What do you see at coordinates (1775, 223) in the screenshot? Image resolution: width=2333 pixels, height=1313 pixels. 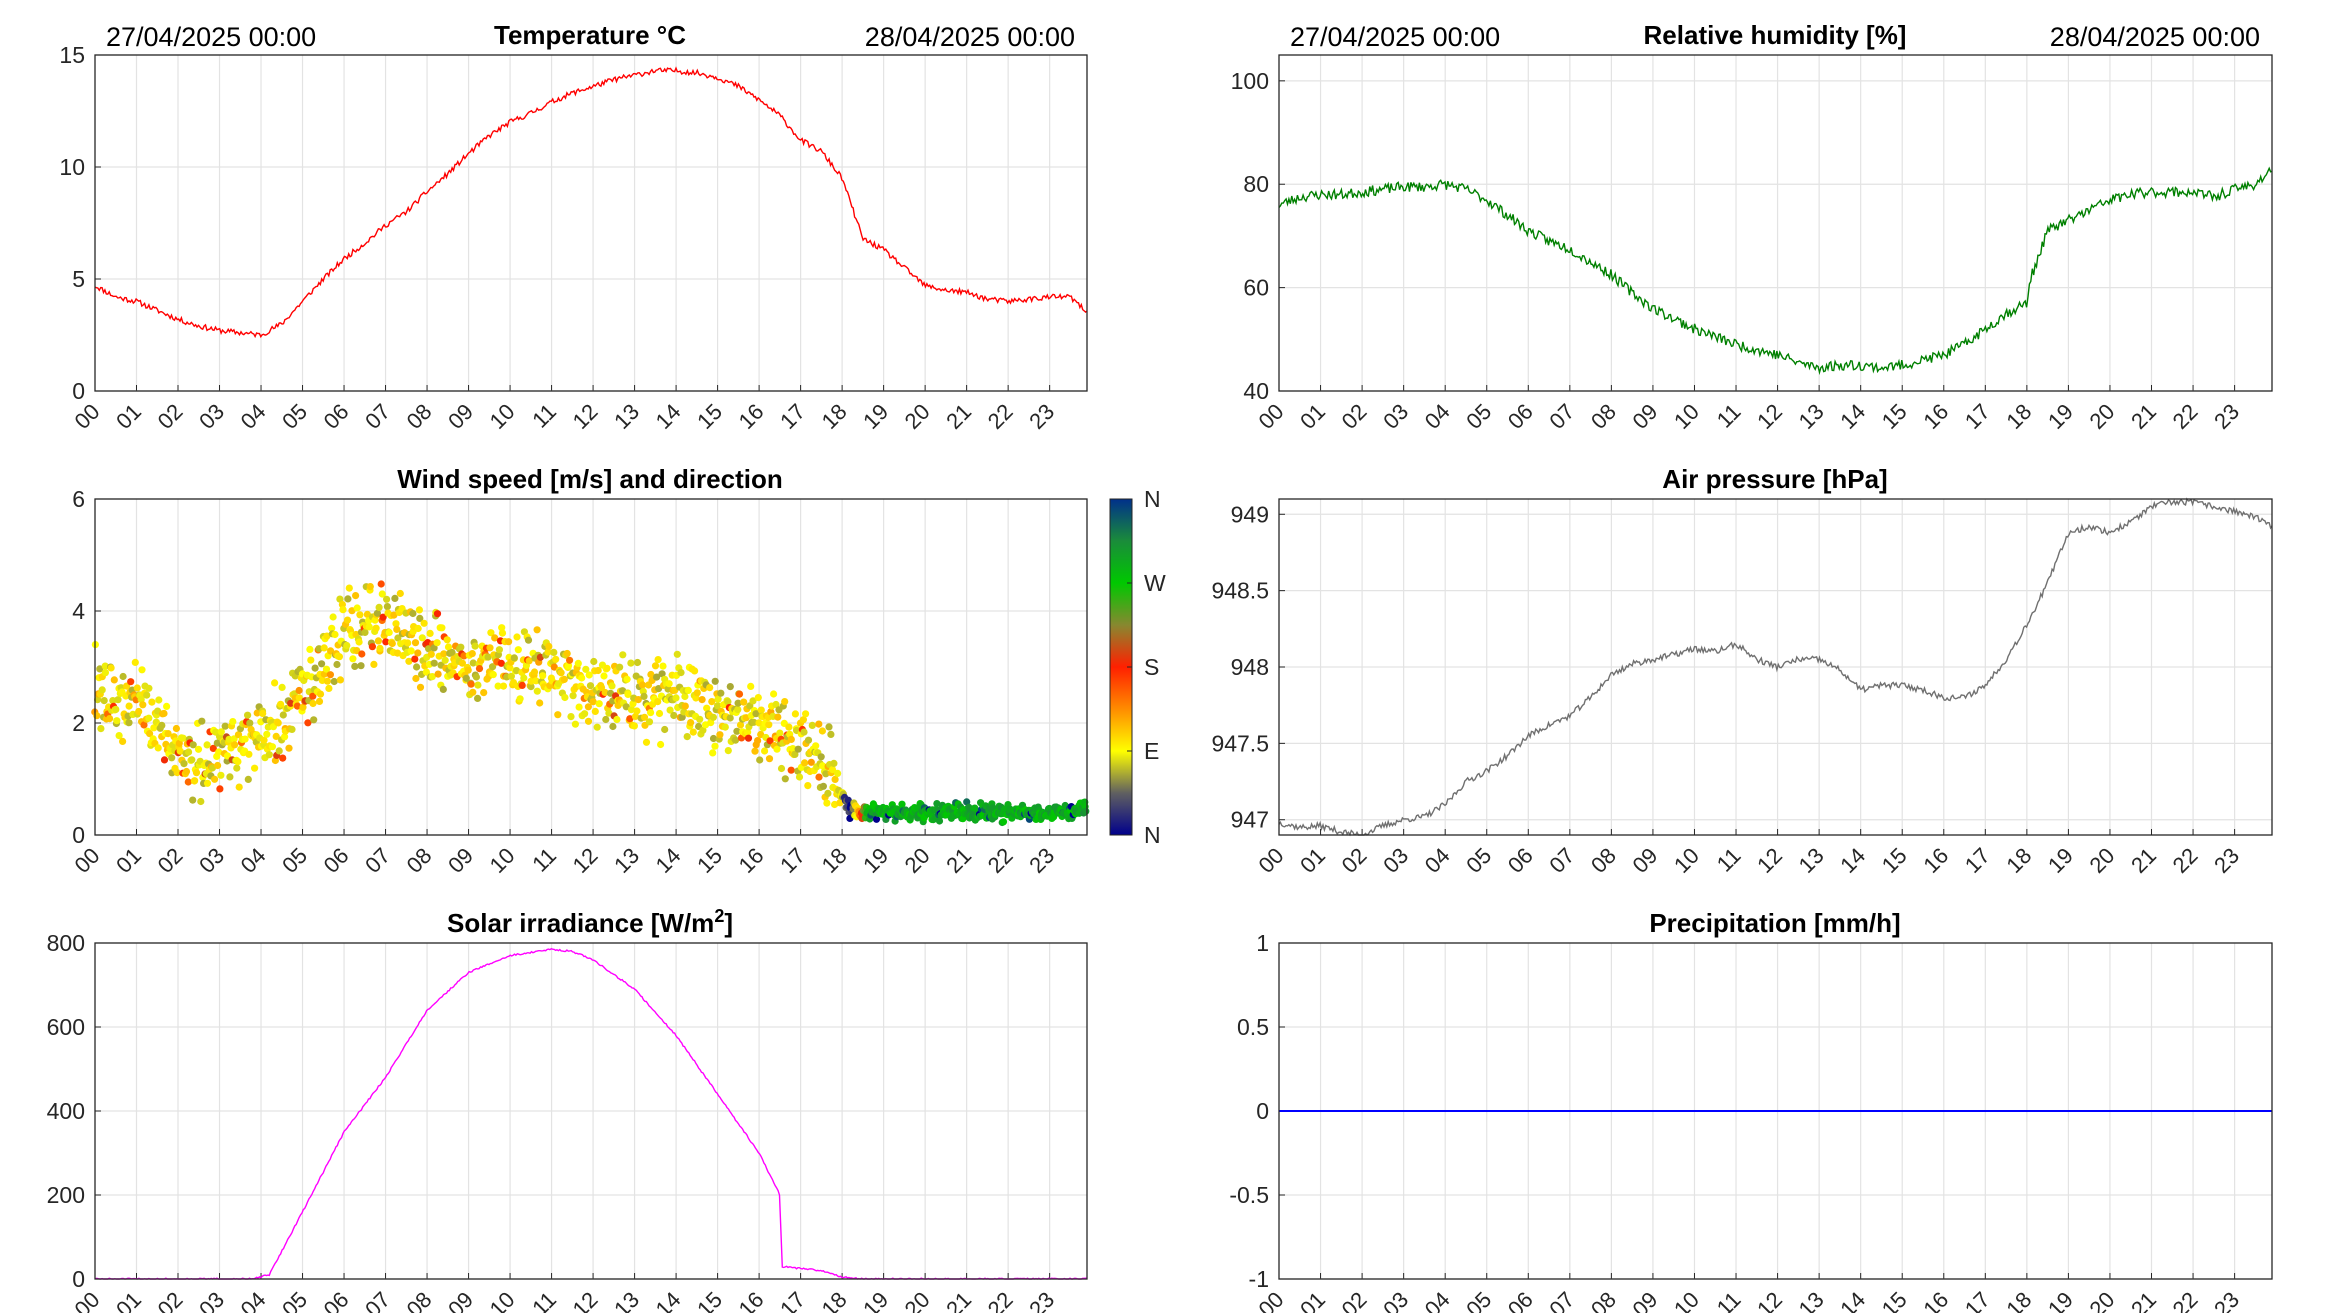 I see `humidity-plot-area` at bounding box center [1775, 223].